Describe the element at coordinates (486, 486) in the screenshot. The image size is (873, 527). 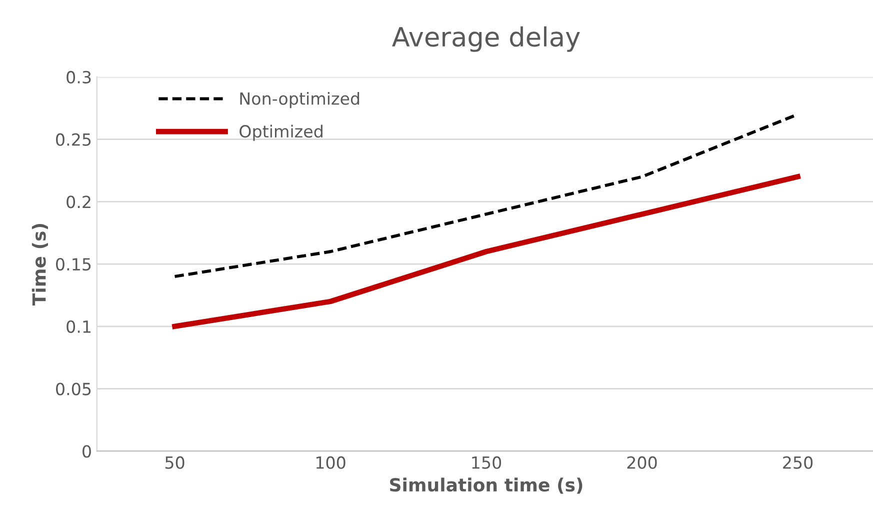
I see `x-axis-title: Simulation time (s)` at that location.